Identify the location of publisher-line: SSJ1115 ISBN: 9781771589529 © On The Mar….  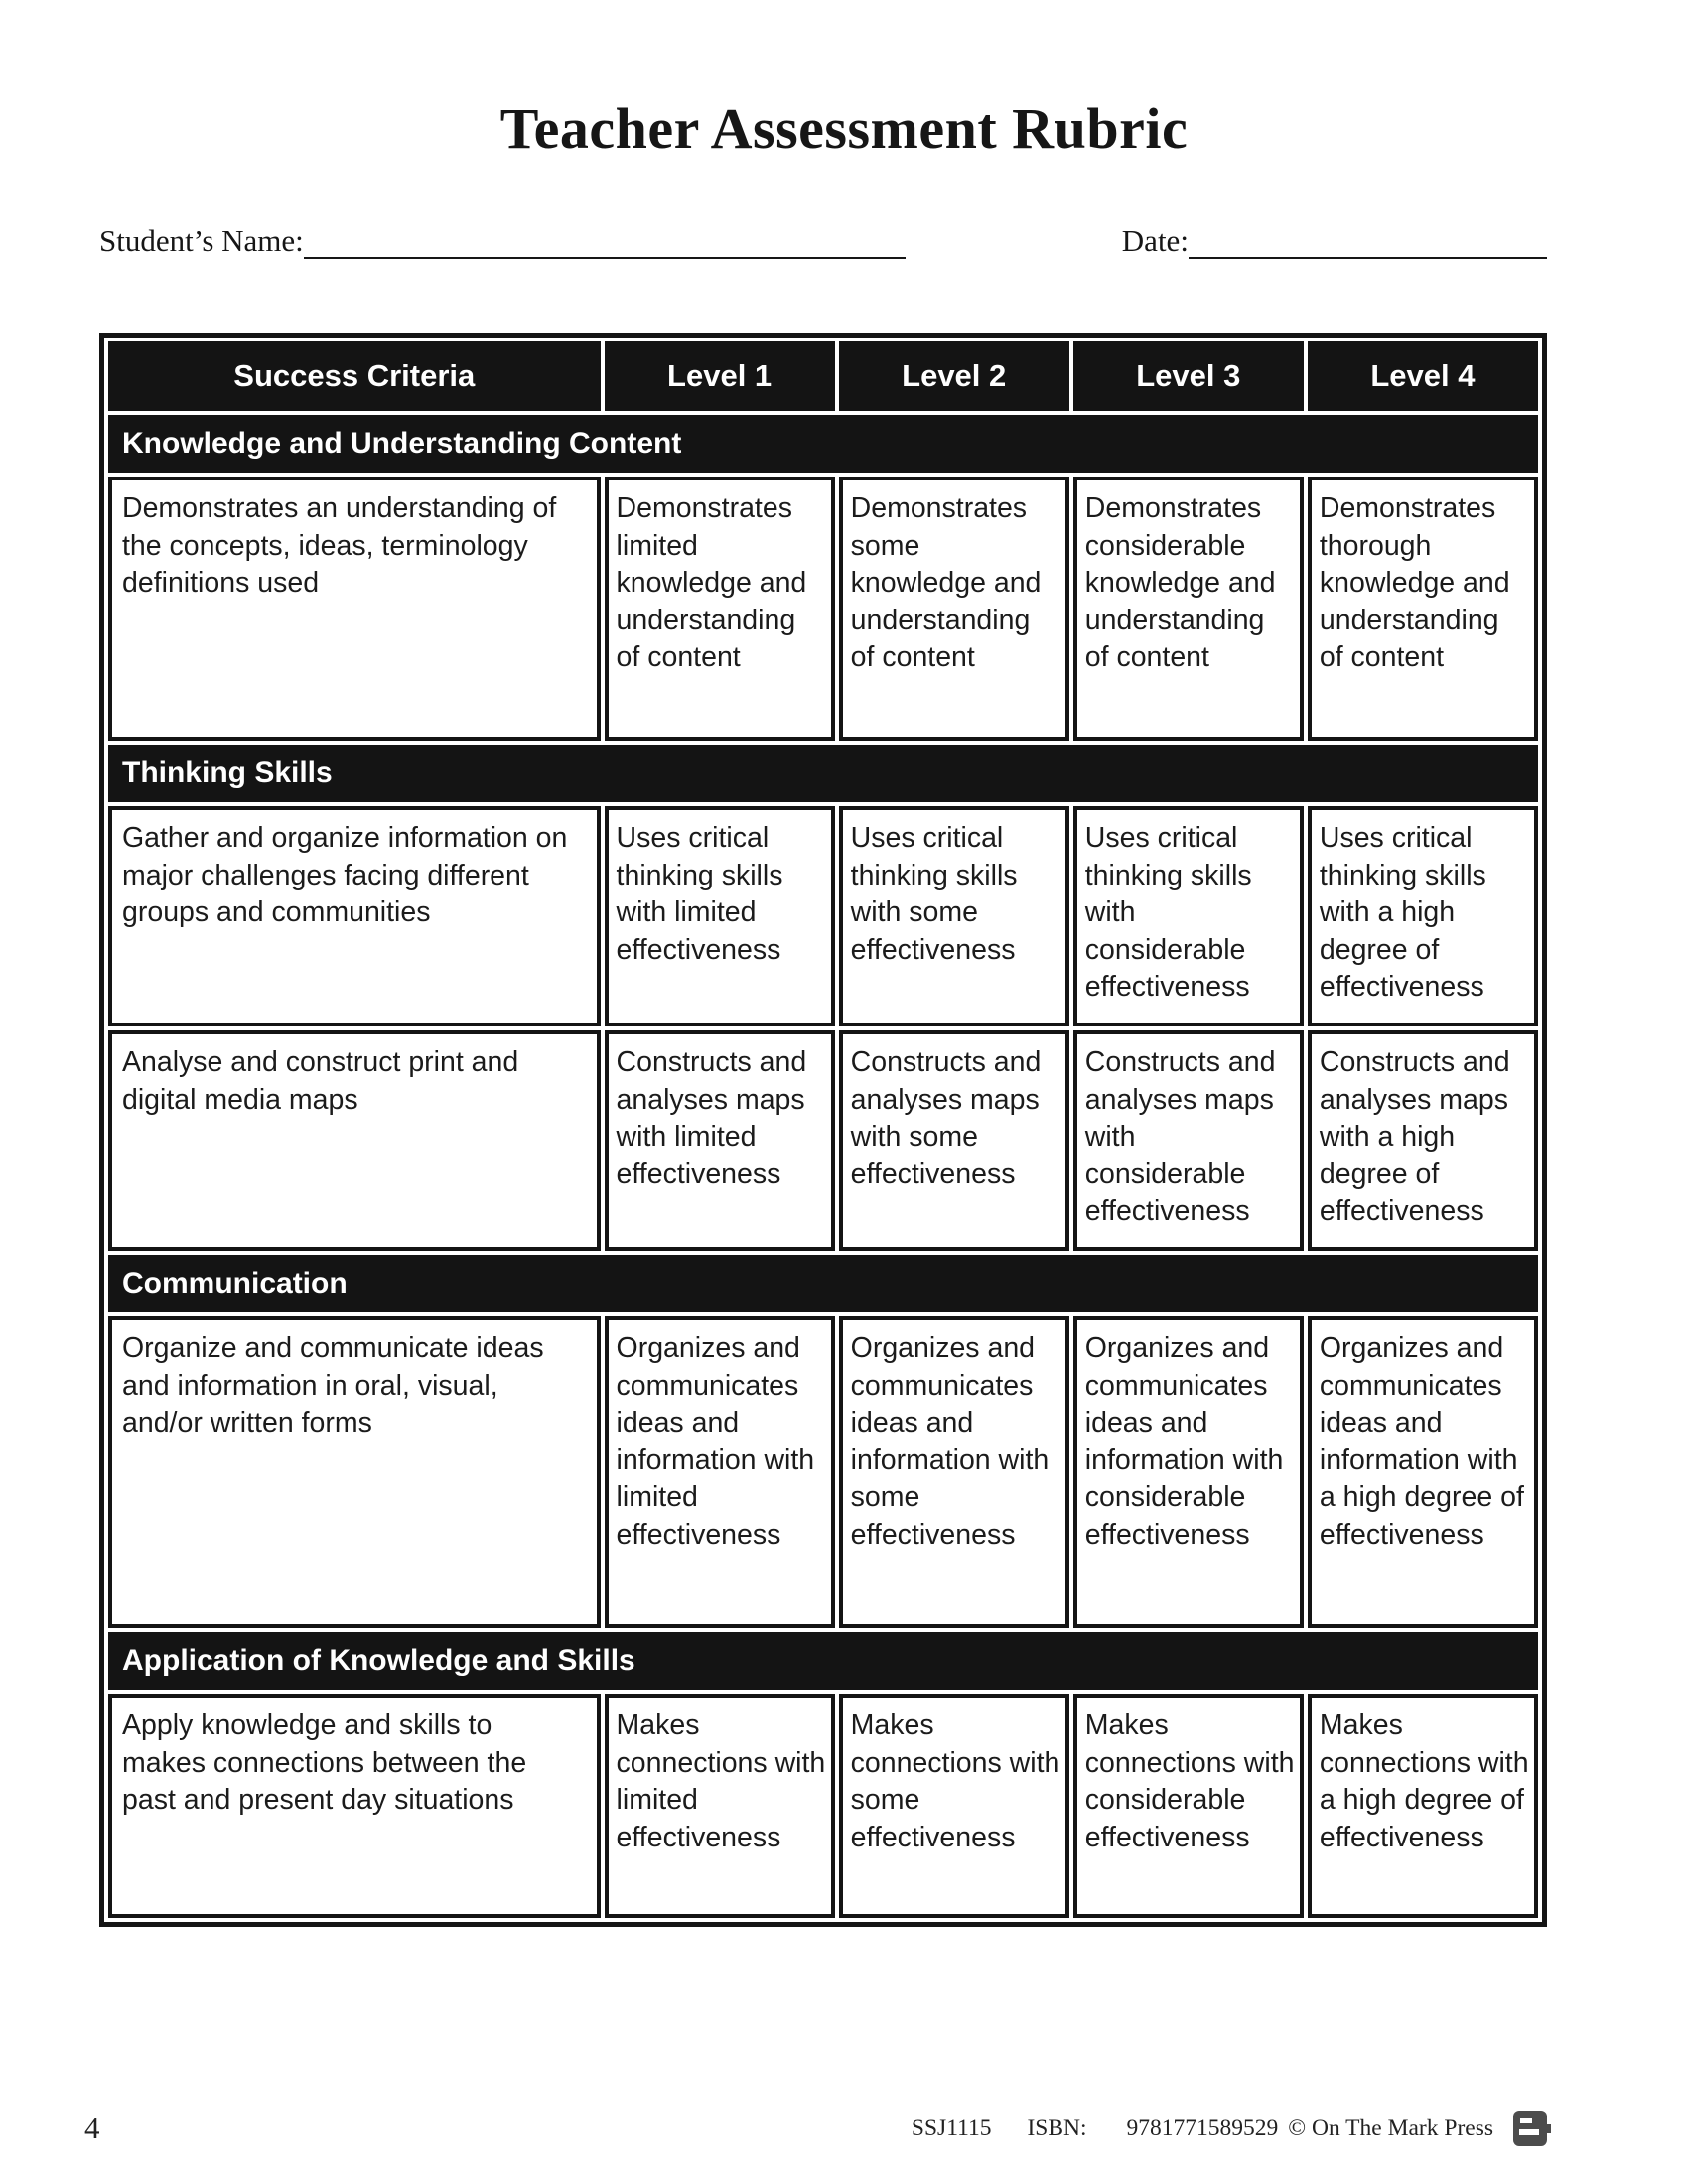
(1231, 2128).